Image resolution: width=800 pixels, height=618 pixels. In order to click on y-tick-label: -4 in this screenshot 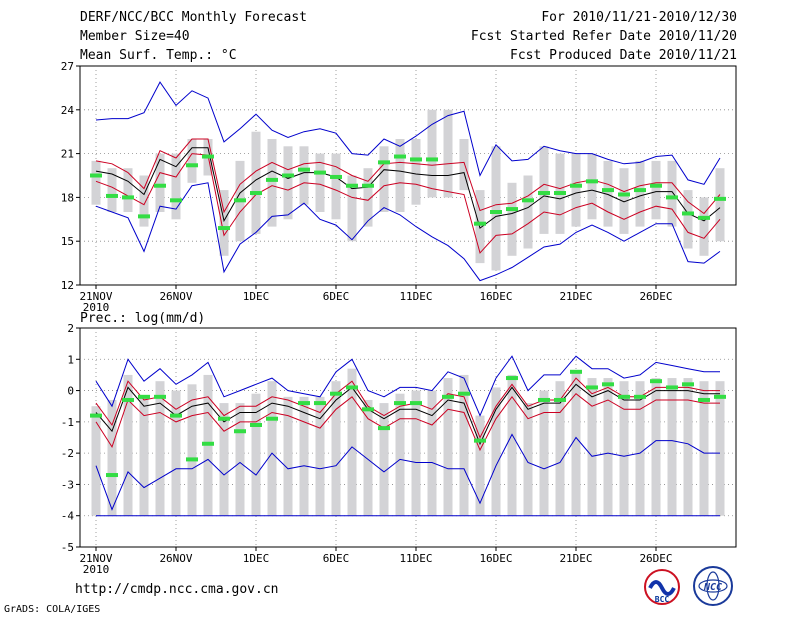, I will do `click(68, 516)`.